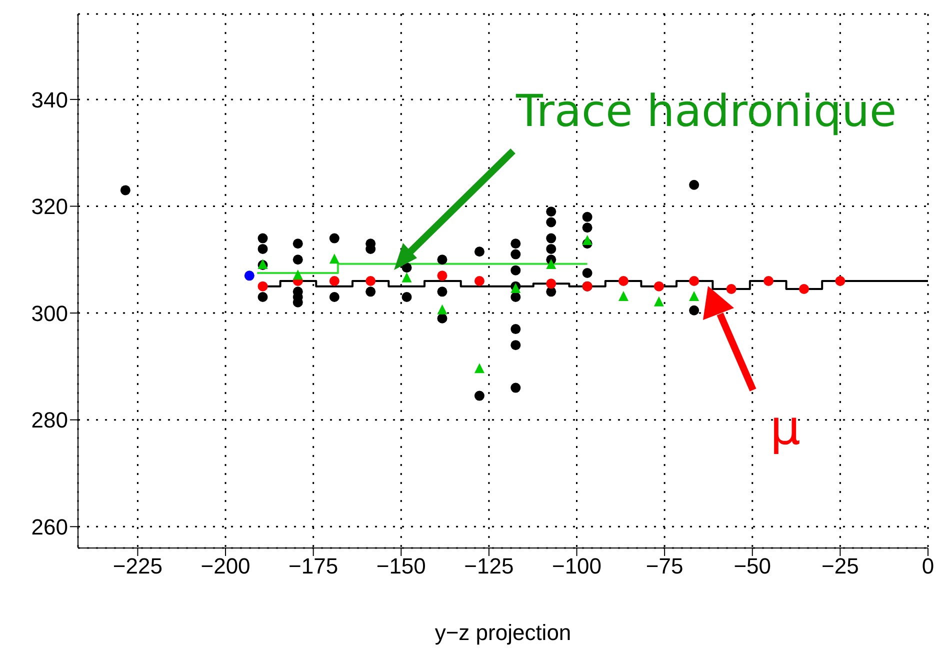  I want to click on x-tick-label: −200, so click(225, 566).